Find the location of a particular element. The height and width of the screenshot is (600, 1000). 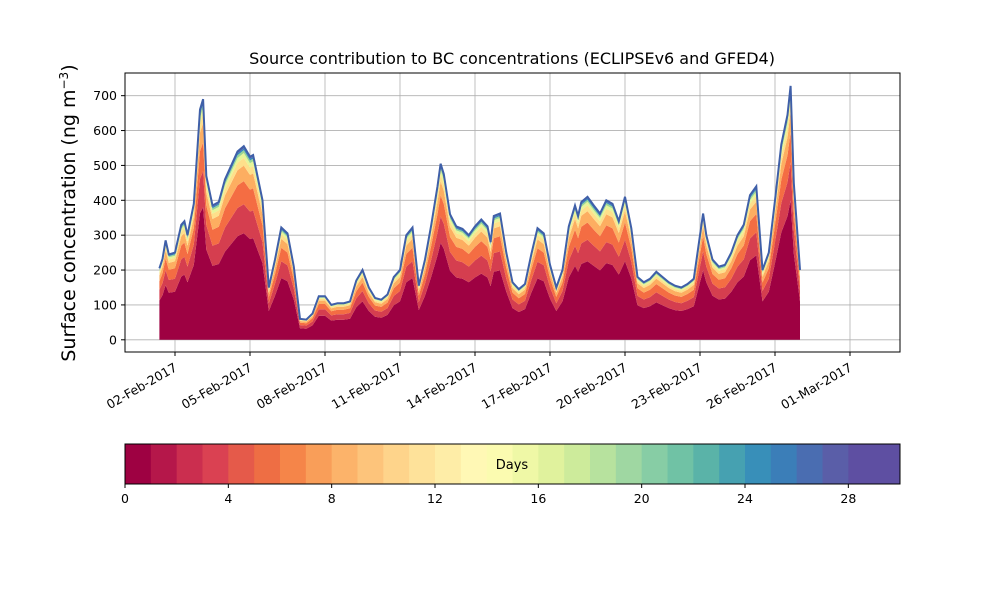

y-tick-label: 200 is located at coordinates (105, 270).